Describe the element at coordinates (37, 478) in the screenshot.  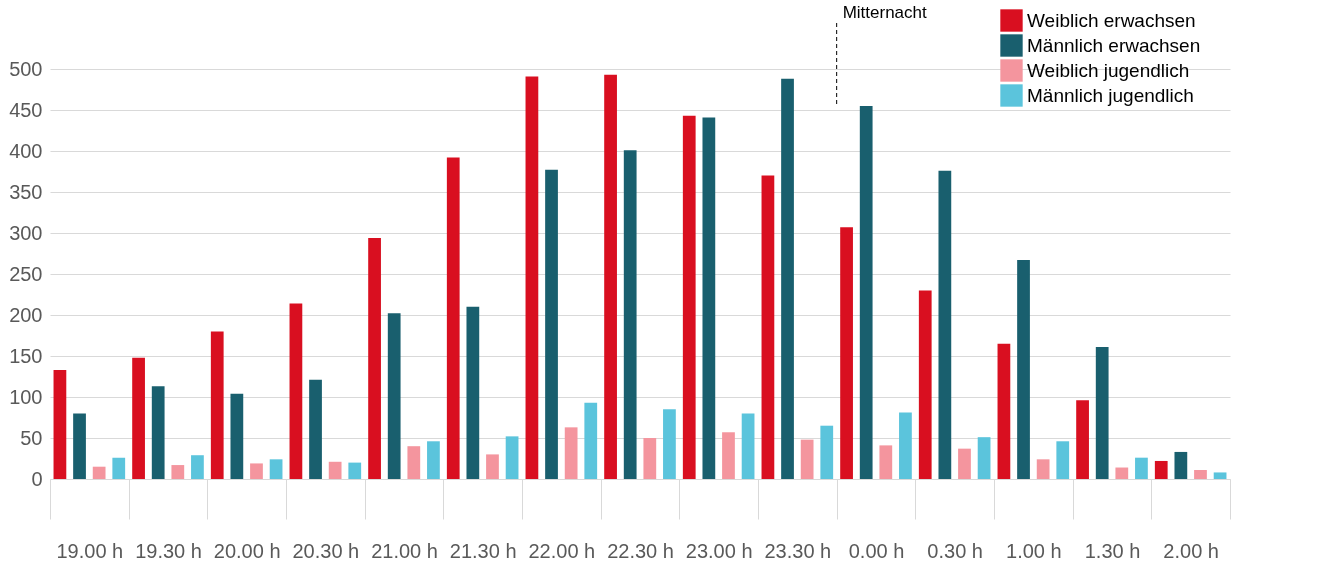
I see `y-tick-label: 0` at that location.